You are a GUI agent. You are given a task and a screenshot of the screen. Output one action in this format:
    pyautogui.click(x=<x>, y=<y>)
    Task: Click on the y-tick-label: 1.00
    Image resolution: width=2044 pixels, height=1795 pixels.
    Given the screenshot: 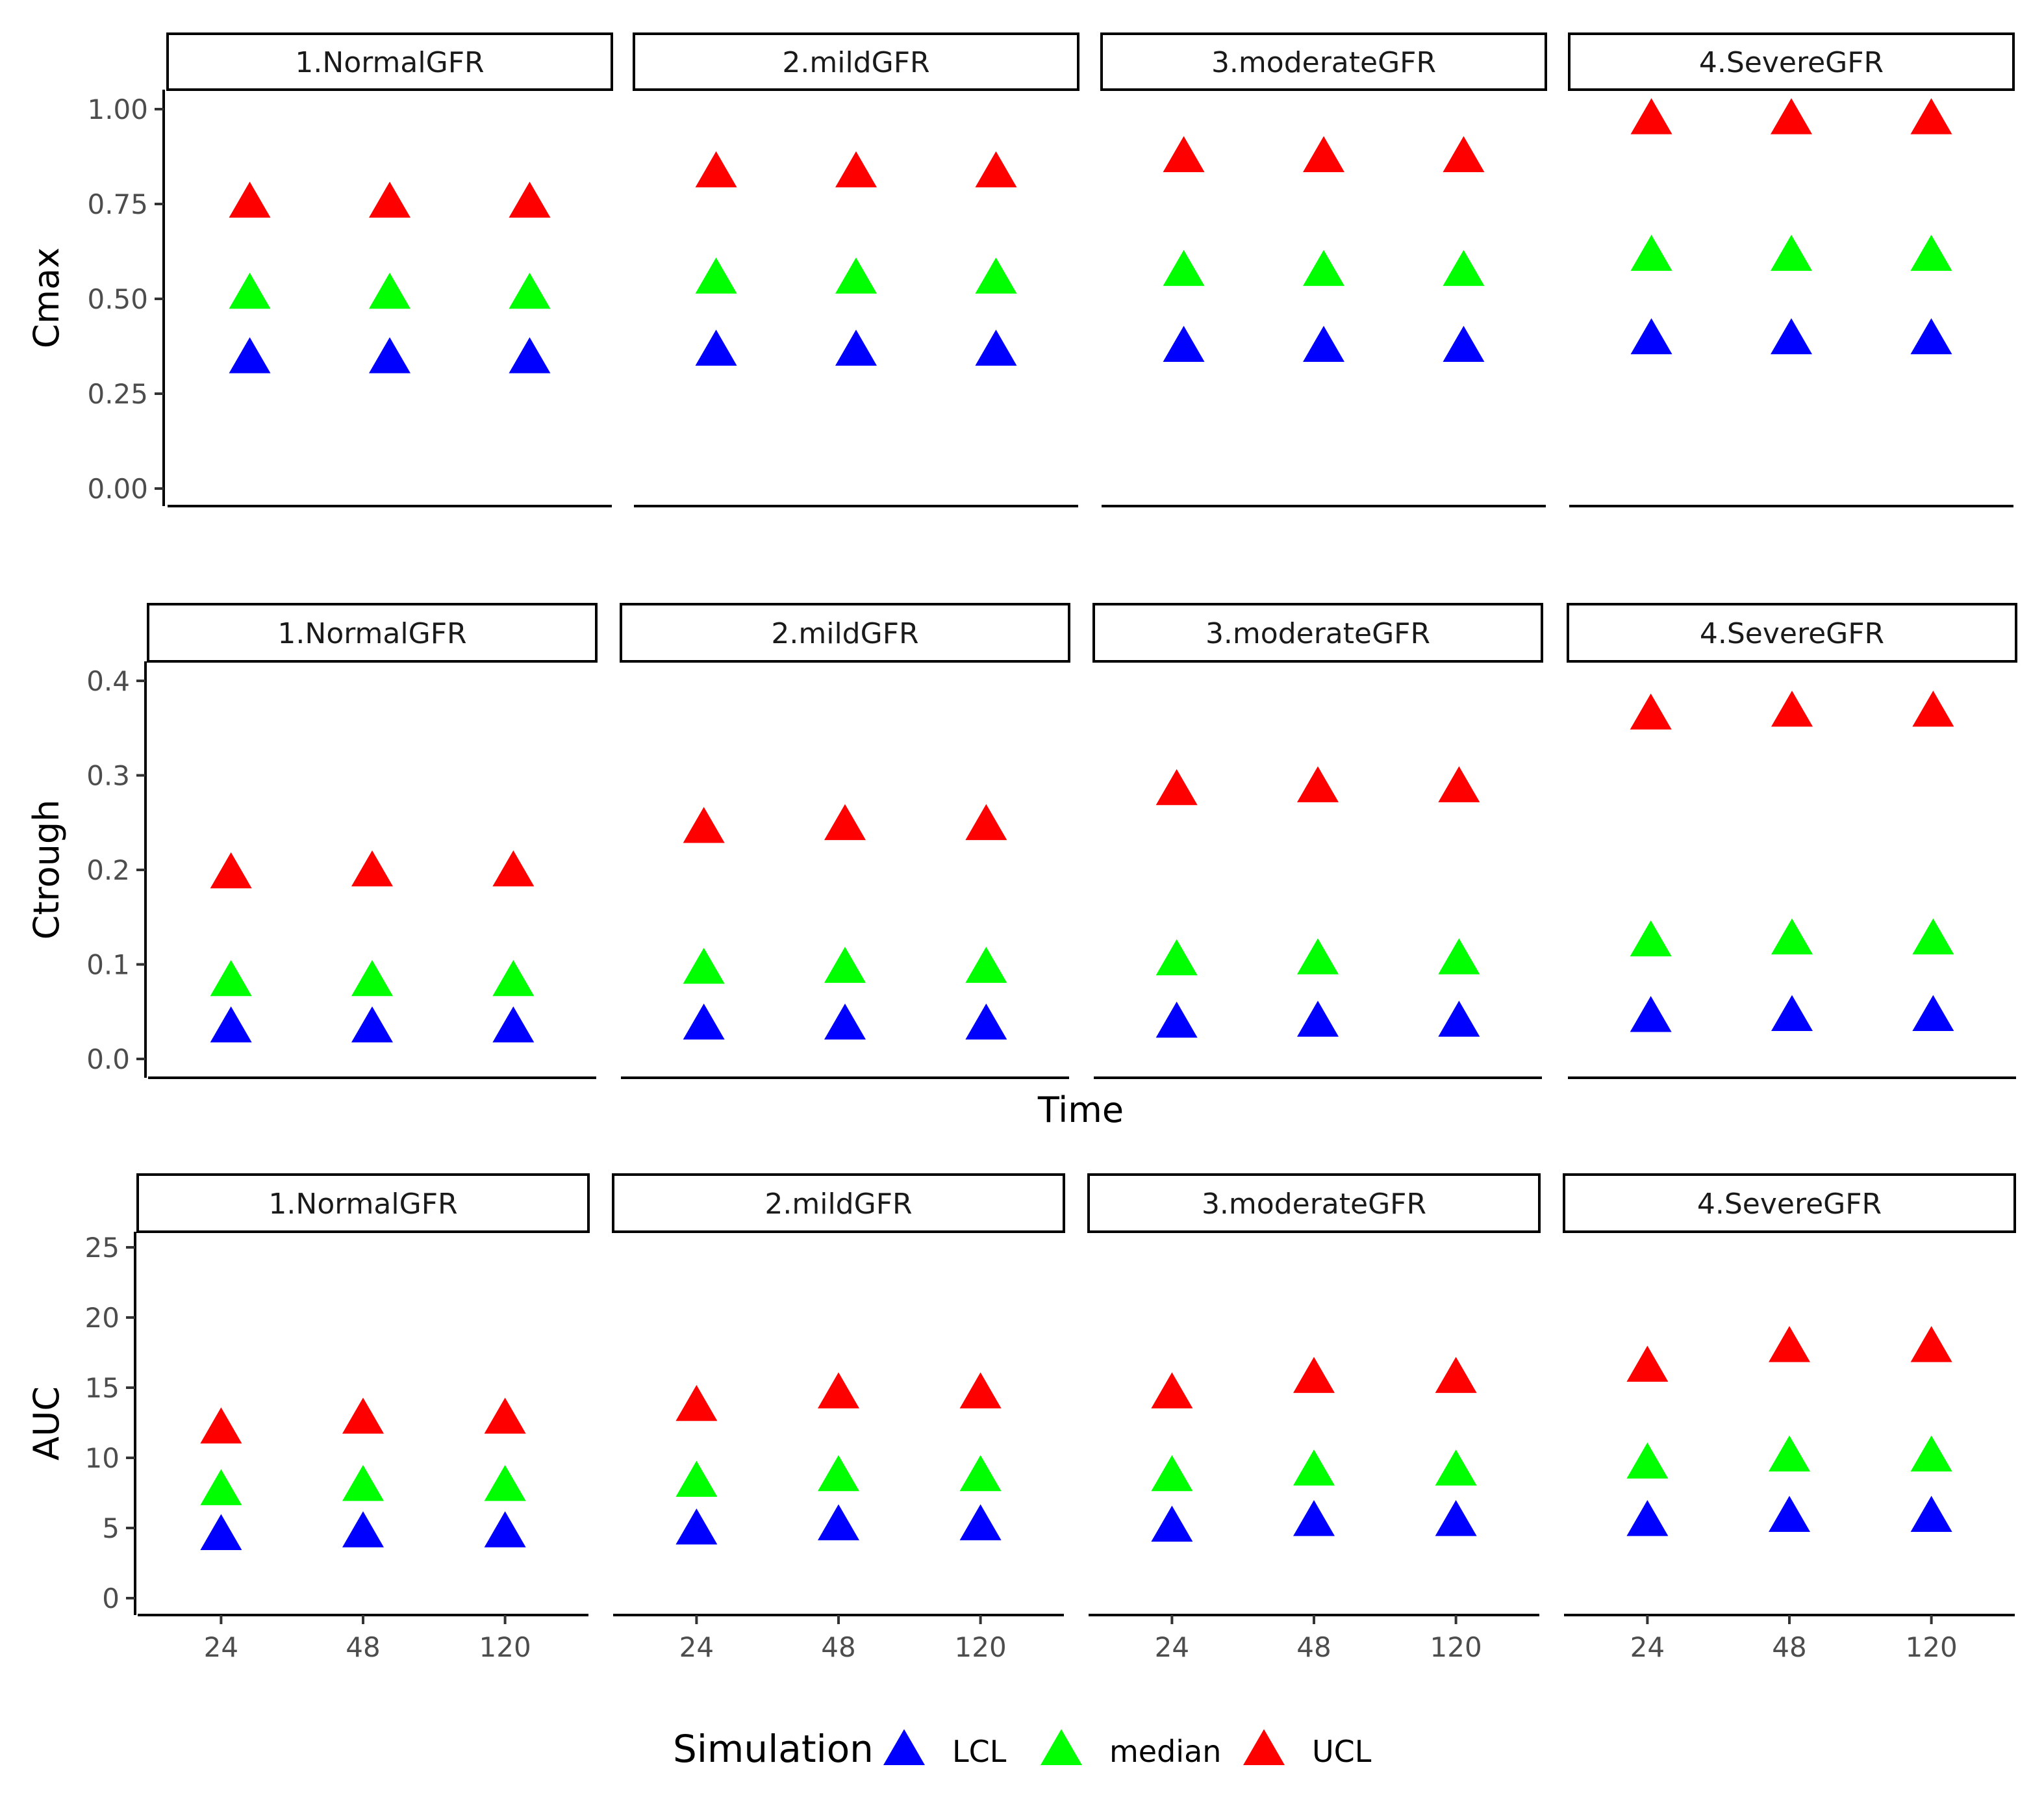 What is the action you would take?
    pyautogui.click(x=117, y=109)
    